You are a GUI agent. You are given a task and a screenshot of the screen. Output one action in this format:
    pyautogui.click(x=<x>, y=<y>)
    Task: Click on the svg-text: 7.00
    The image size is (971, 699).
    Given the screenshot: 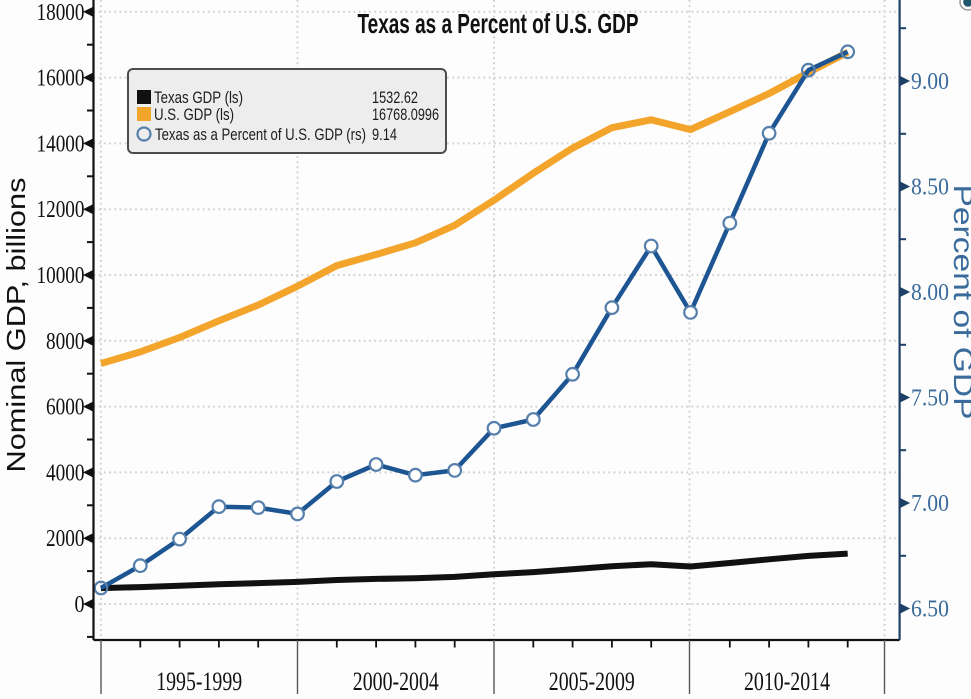 What is the action you would take?
    pyautogui.click(x=930, y=504)
    